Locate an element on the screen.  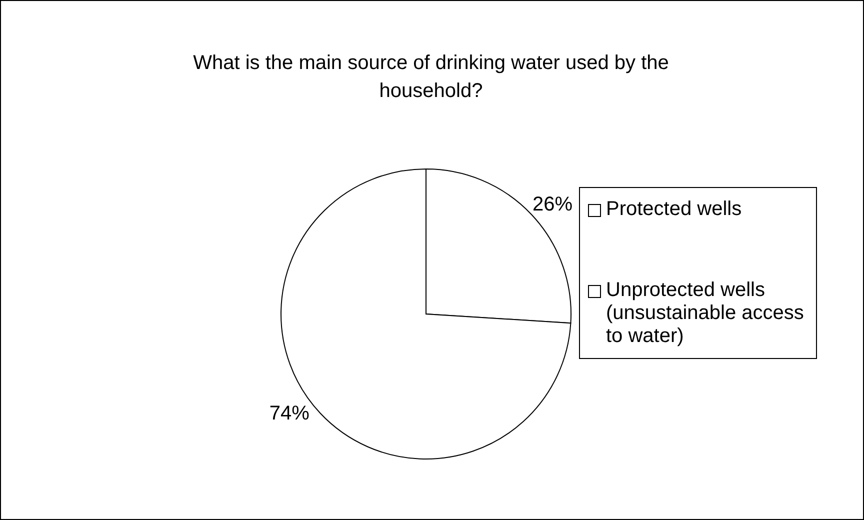
legend-label: Unprotected wells (unsustainable access to water) is located at coordinates (705, 313).